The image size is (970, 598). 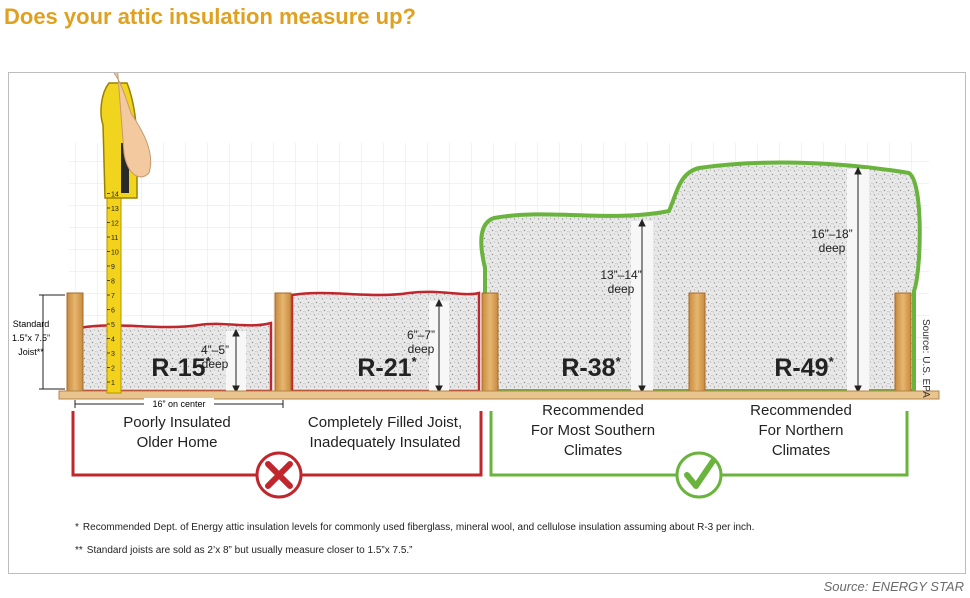 What do you see at coordinates (804, 368) in the screenshot?
I see `r49-label: R-49*` at bounding box center [804, 368].